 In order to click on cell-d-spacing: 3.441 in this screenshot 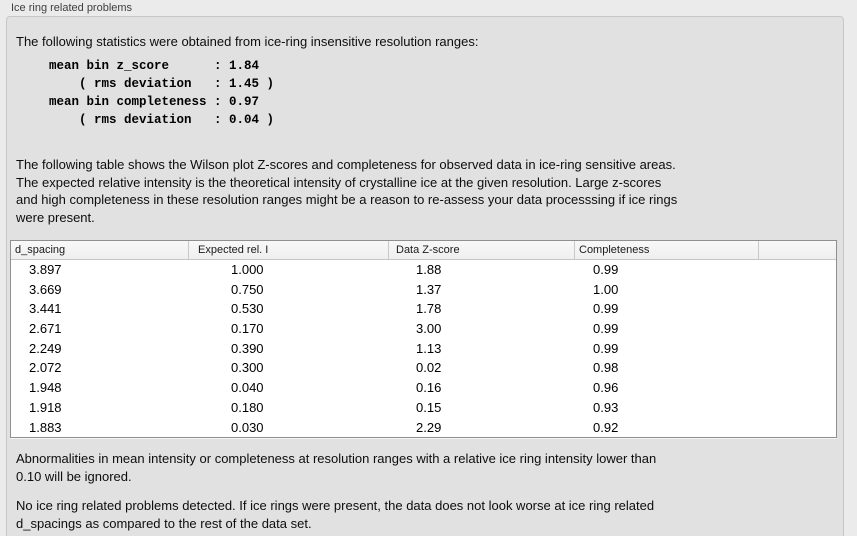, I will do `click(45, 309)`.